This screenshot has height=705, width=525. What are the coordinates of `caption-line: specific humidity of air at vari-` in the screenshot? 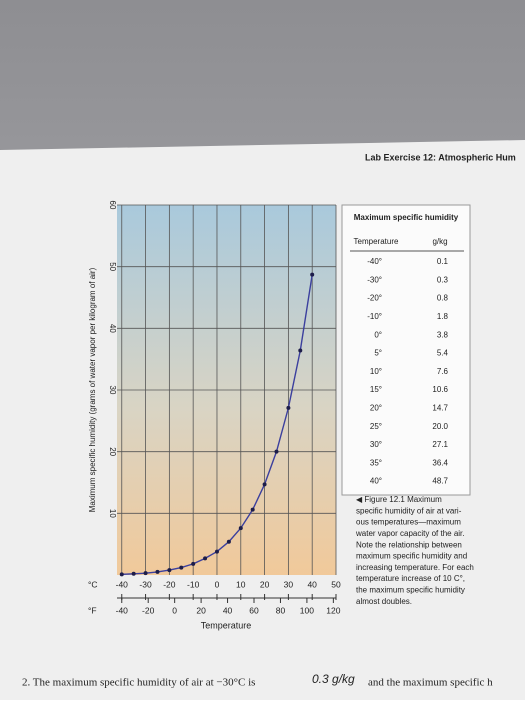 It's located at (409, 510).